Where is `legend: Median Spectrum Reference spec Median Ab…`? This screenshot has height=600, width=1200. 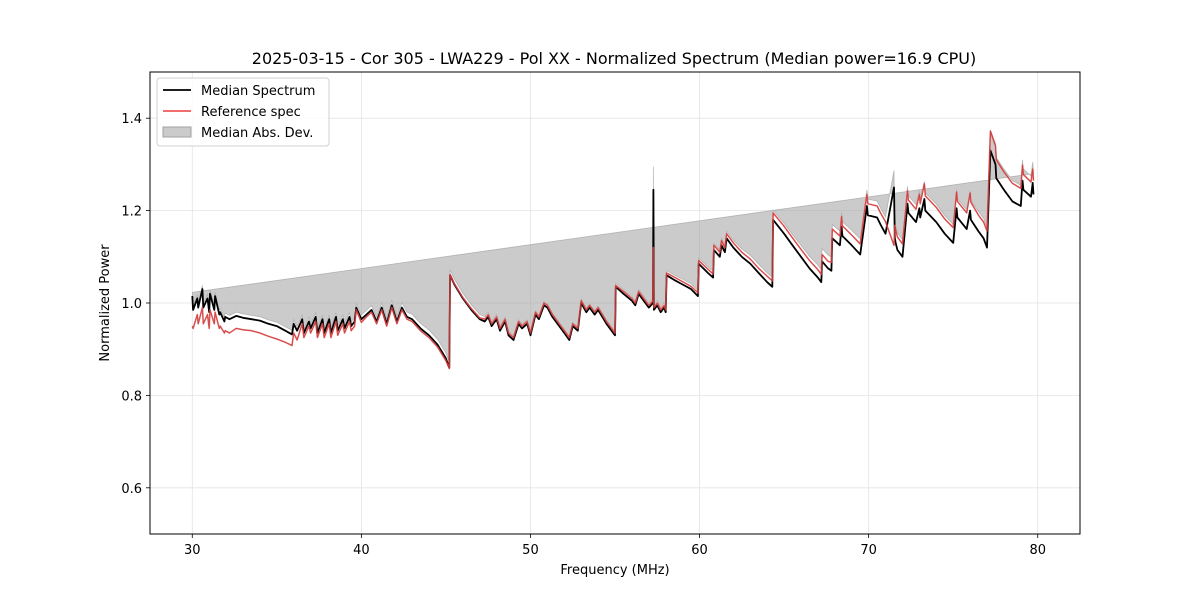
legend: Median Spectrum Reference spec Median Ab… is located at coordinates (243, 112).